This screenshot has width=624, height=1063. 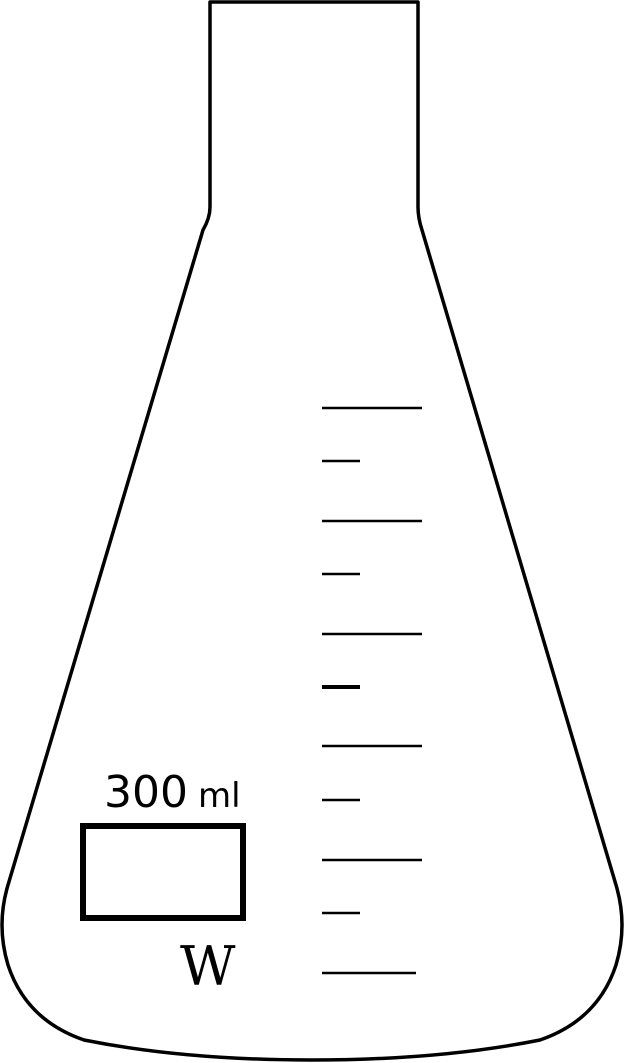 I want to click on capacity-unit: ml, so click(x=219, y=796).